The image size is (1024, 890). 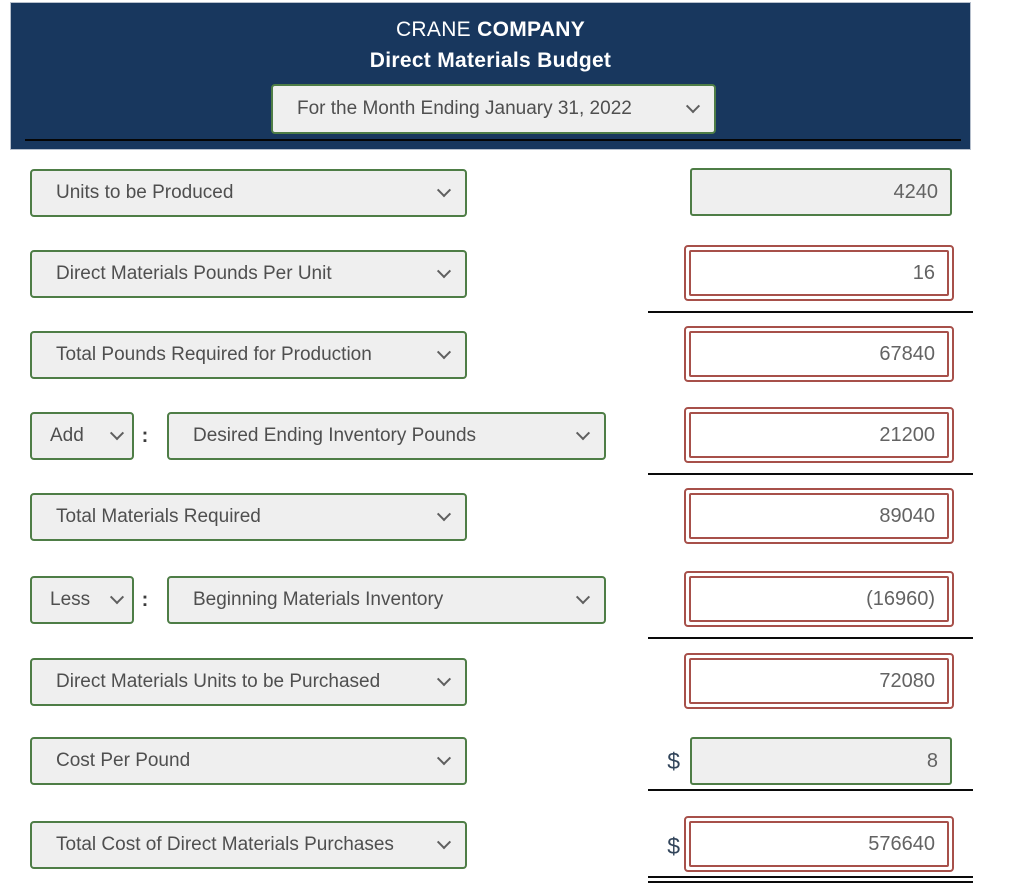 I want to click on row3-error-outline, so click(x=819, y=354).